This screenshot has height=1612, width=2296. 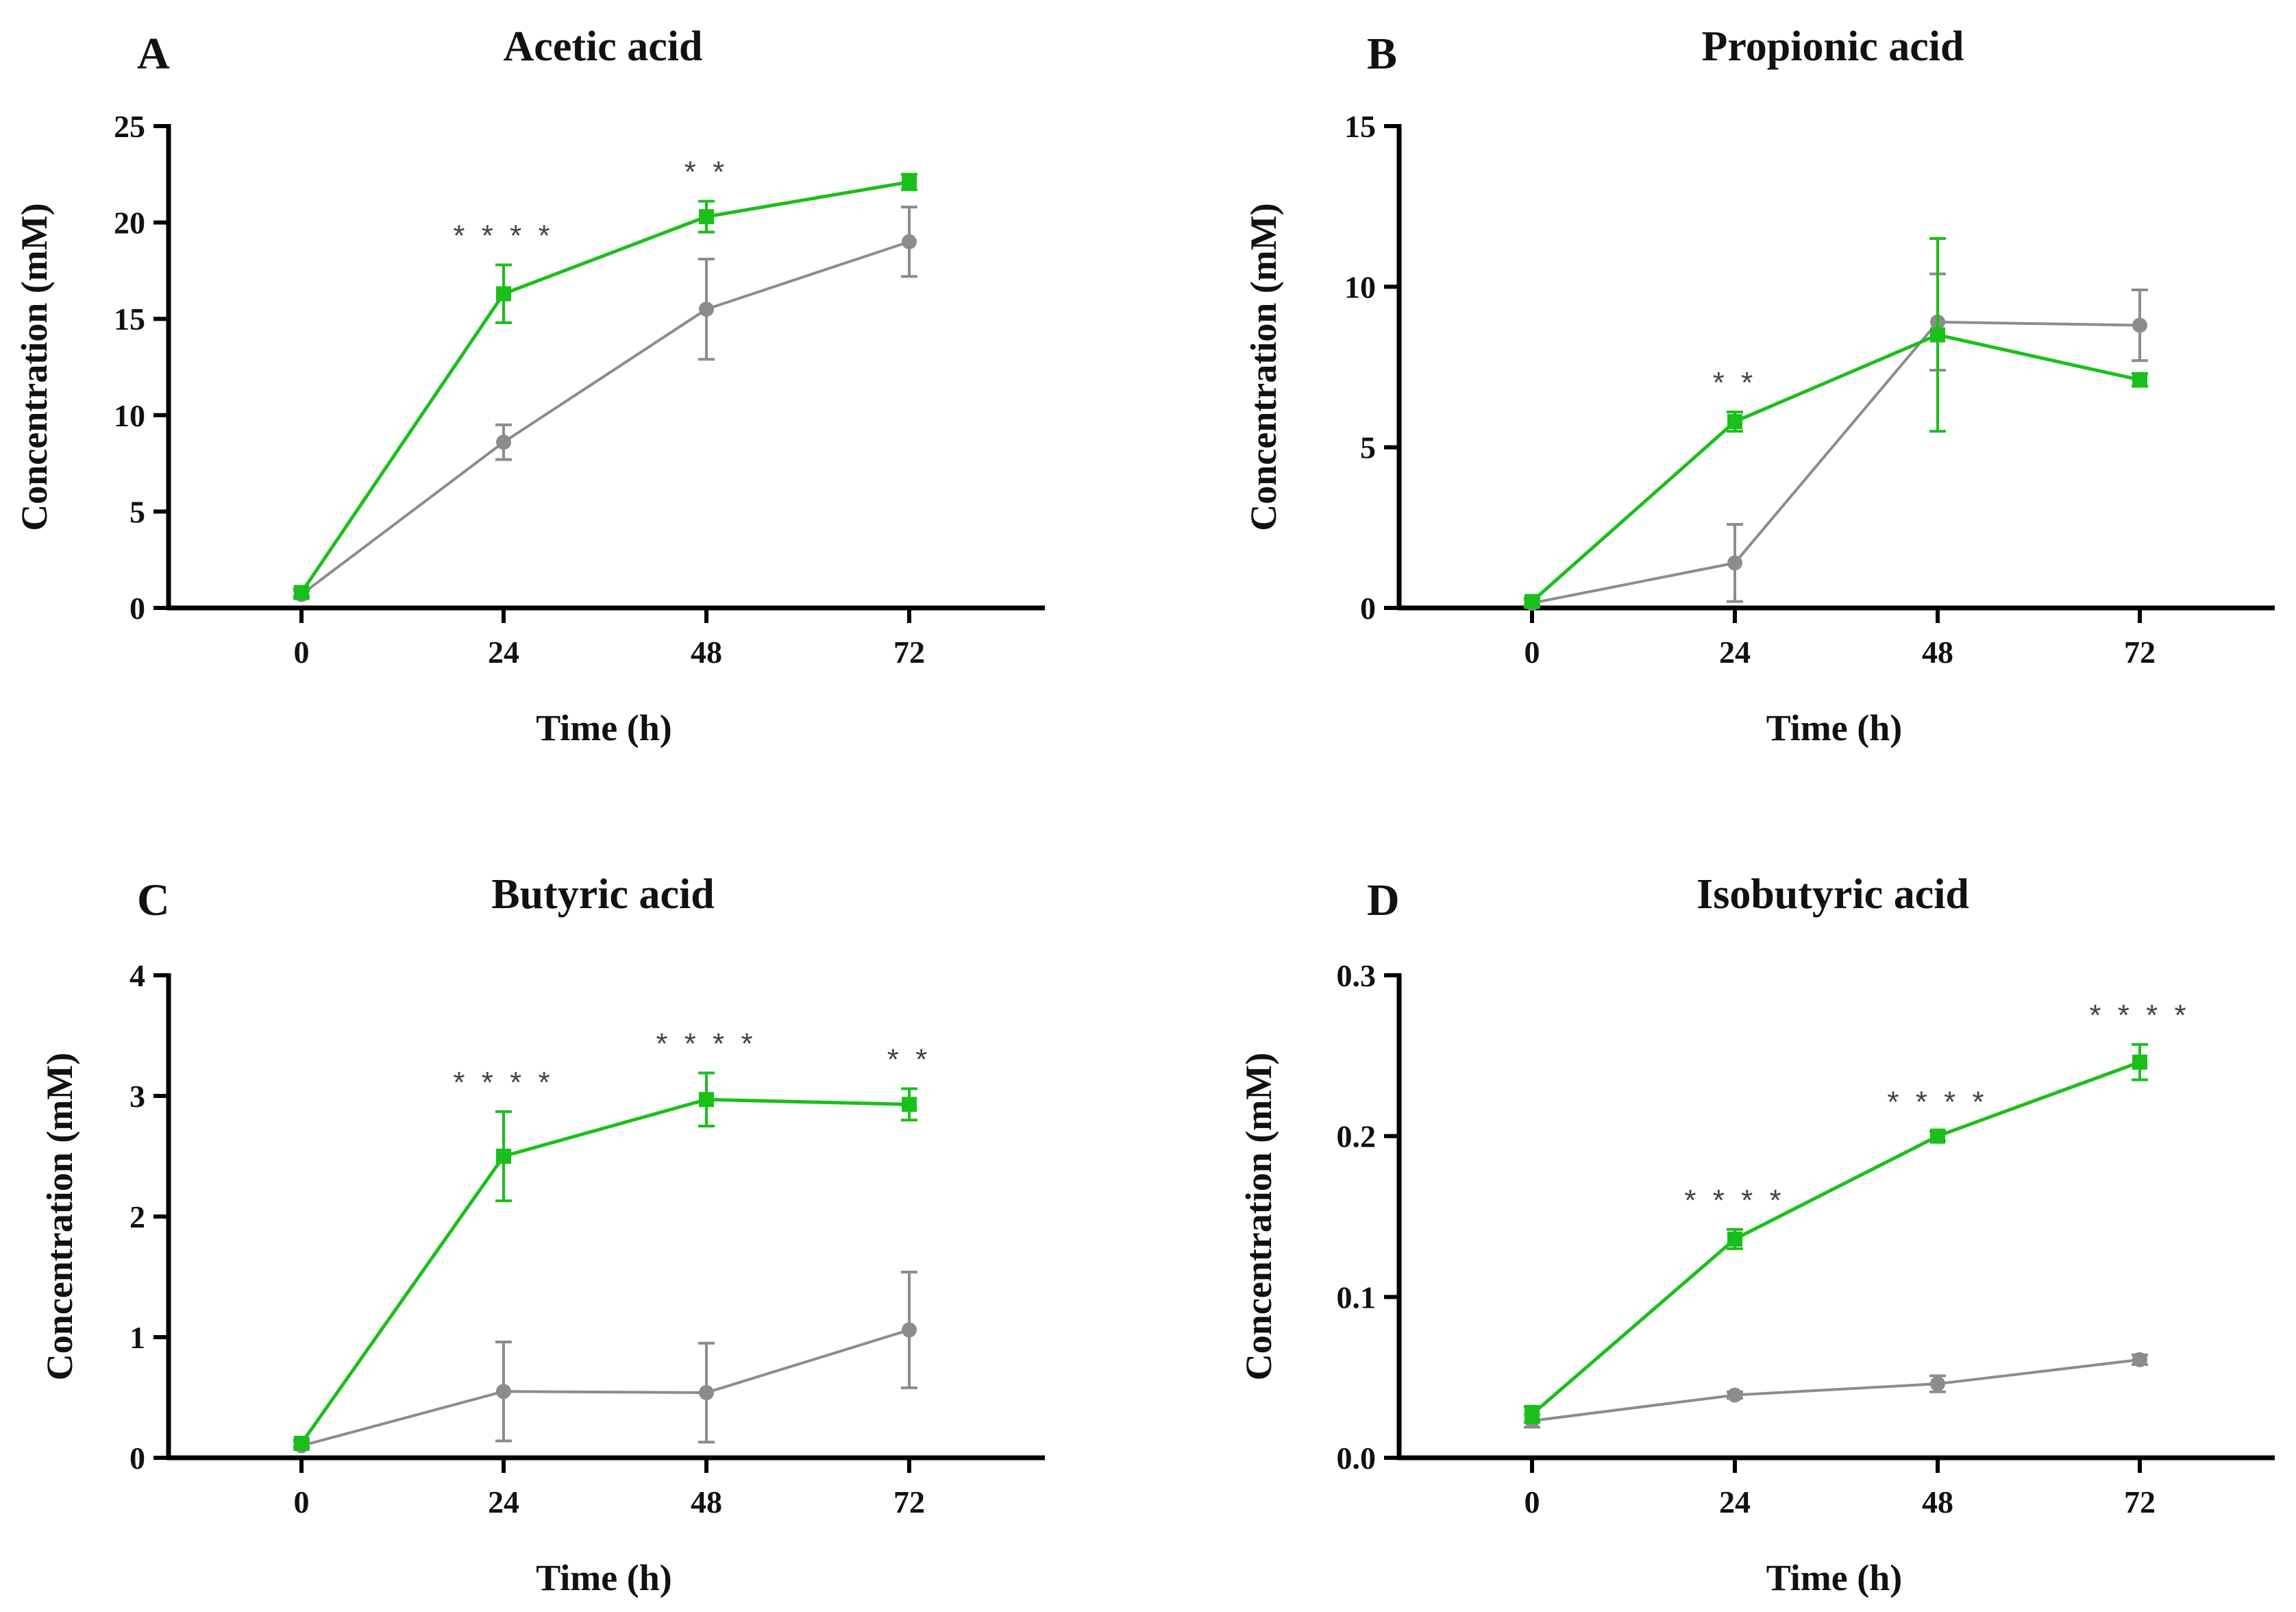 I want to click on y-tick-label: 3, so click(x=137, y=1096).